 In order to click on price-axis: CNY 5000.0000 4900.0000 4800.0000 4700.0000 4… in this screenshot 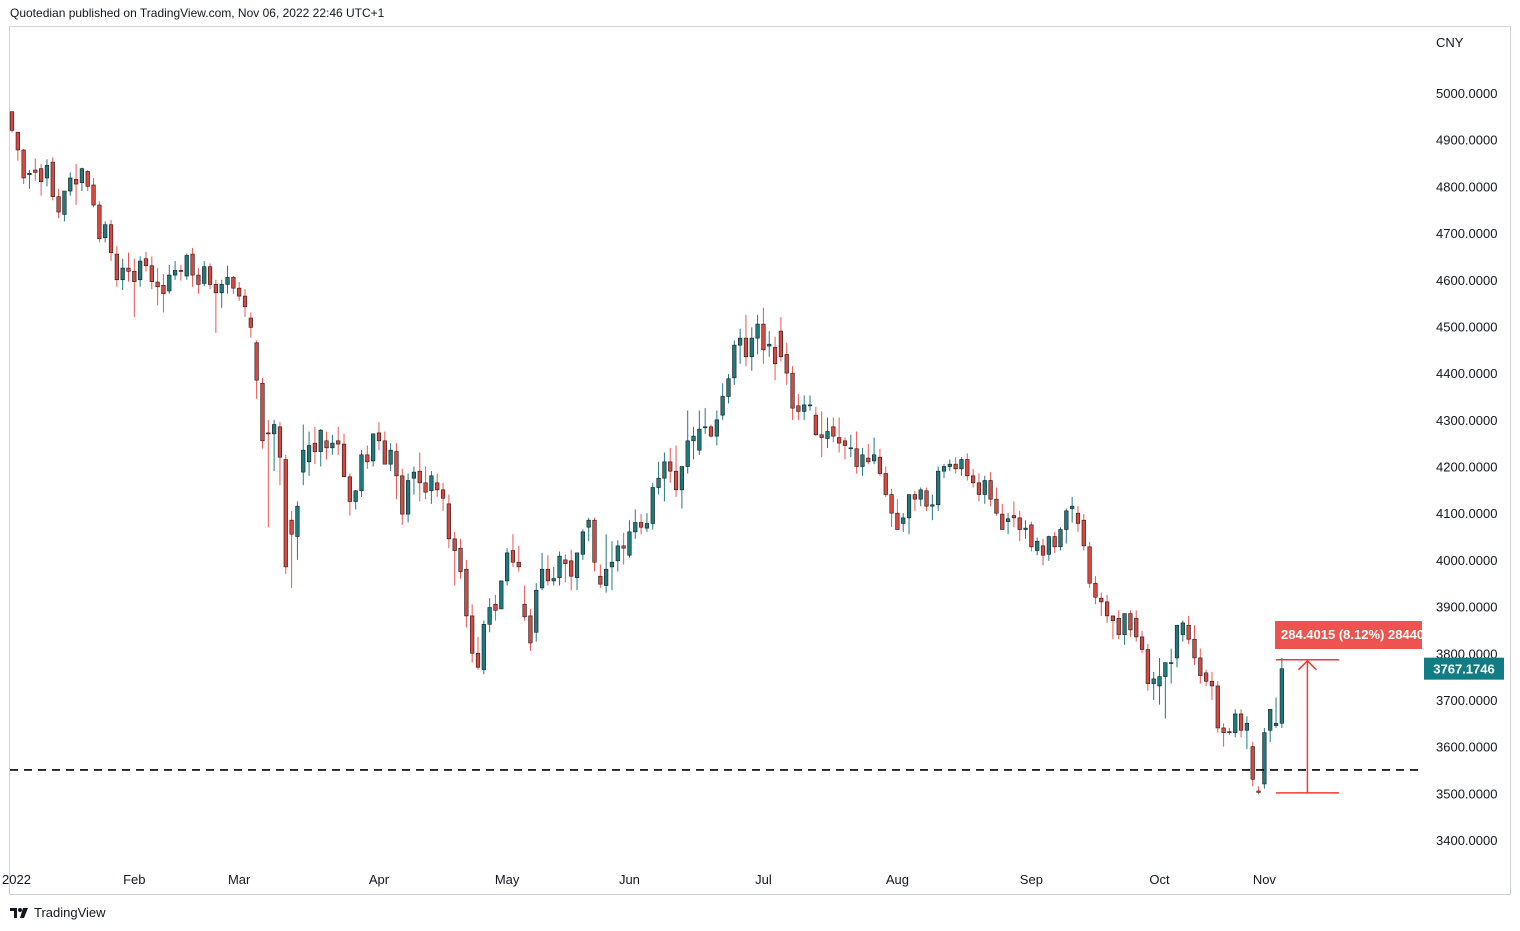, I will do `click(1466, 441)`.